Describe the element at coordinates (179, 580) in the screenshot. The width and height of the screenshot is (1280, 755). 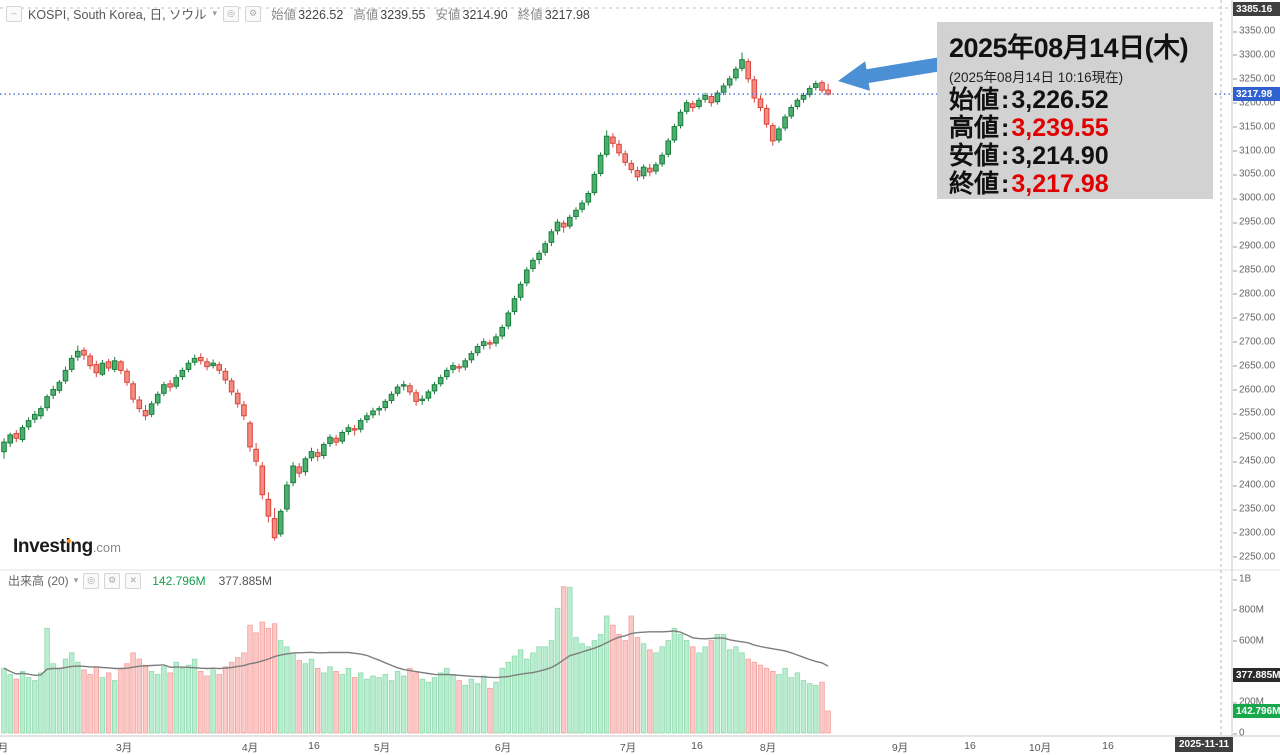
I see `volume-current-value: 142.796M` at that location.